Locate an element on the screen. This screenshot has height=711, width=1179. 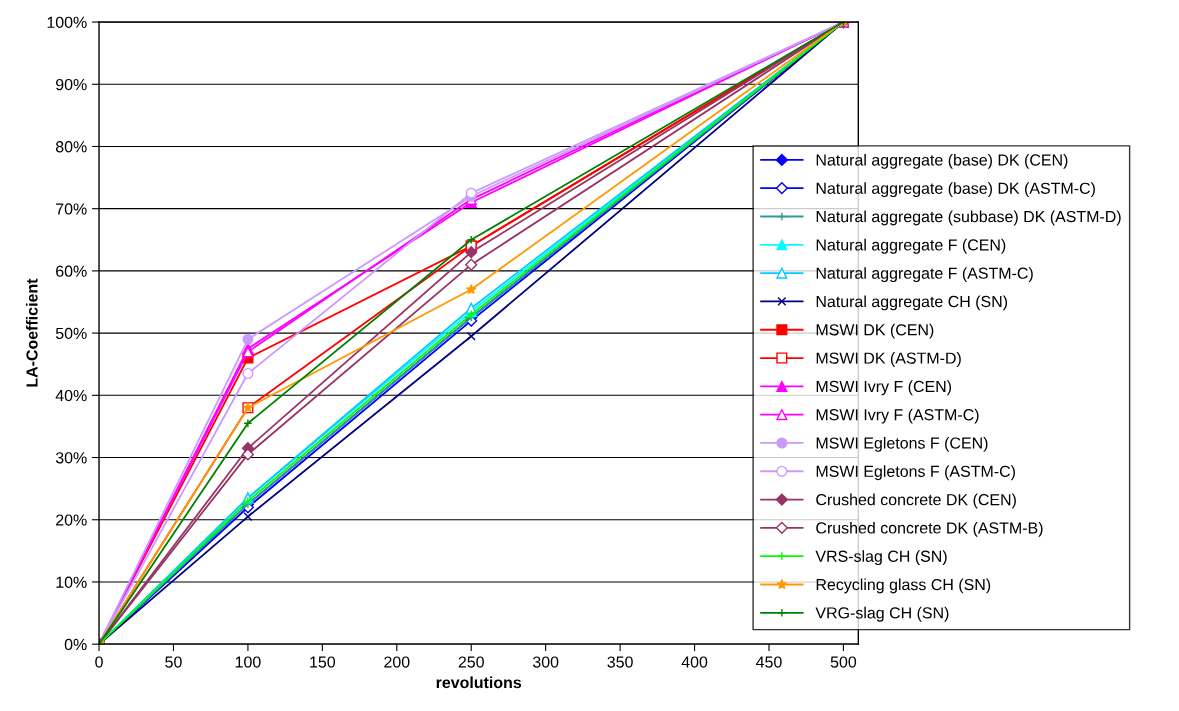
y-tick-label: 30% is located at coordinates (71, 458).